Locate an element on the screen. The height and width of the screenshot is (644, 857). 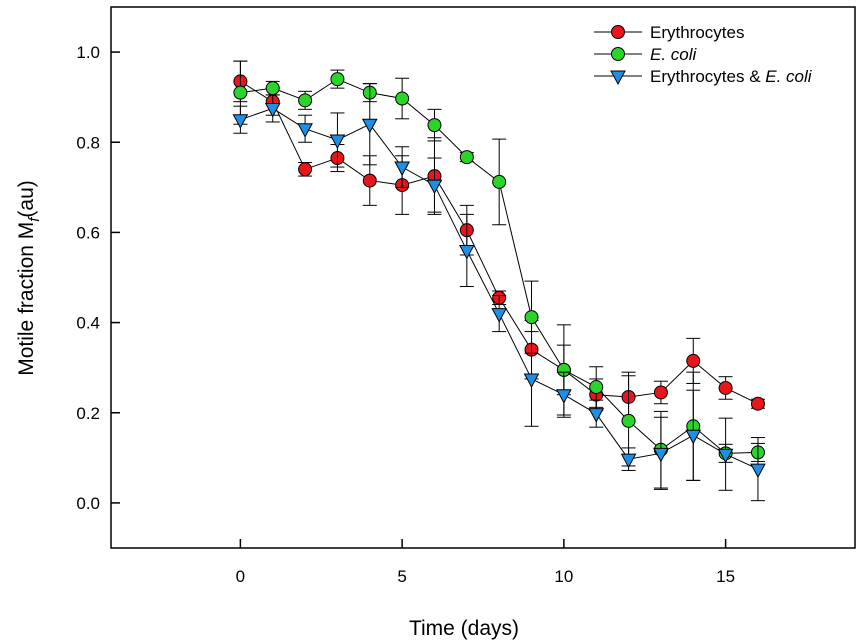
y-tick-label: 0.0 is located at coordinates (88, 503).